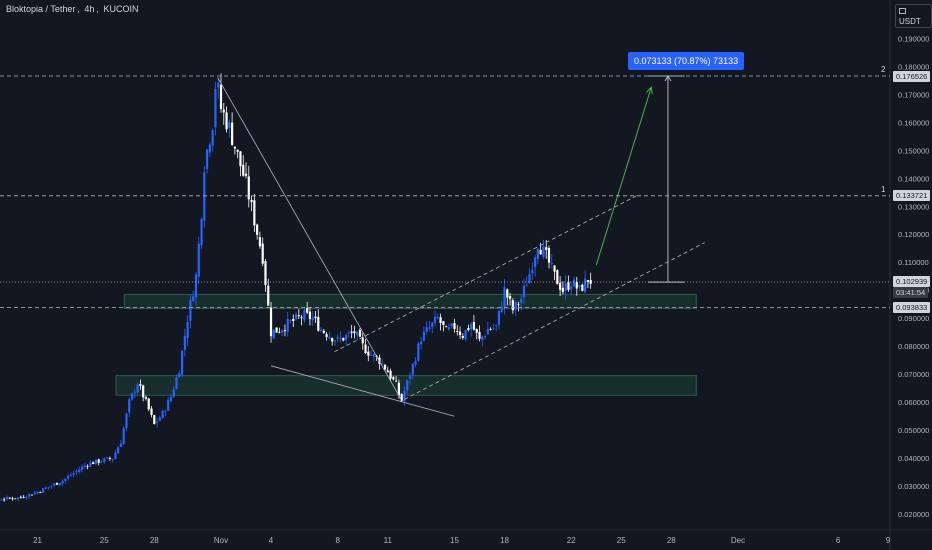  Describe the element at coordinates (221, 540) in the screenshot. I see `x-tick-label: Nov` at that location.